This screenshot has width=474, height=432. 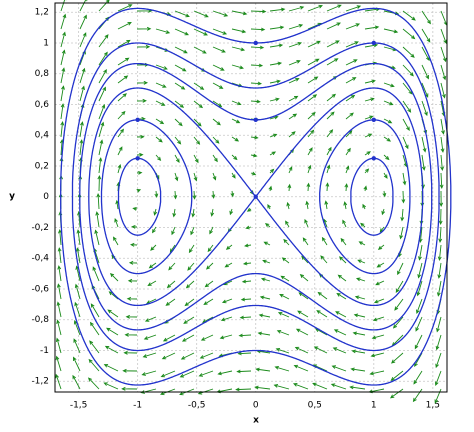 What do you see at coordinates (79, 406) in the screenshot?
I see `x-tick-label: -1,5` at bounding box center [79, 406].